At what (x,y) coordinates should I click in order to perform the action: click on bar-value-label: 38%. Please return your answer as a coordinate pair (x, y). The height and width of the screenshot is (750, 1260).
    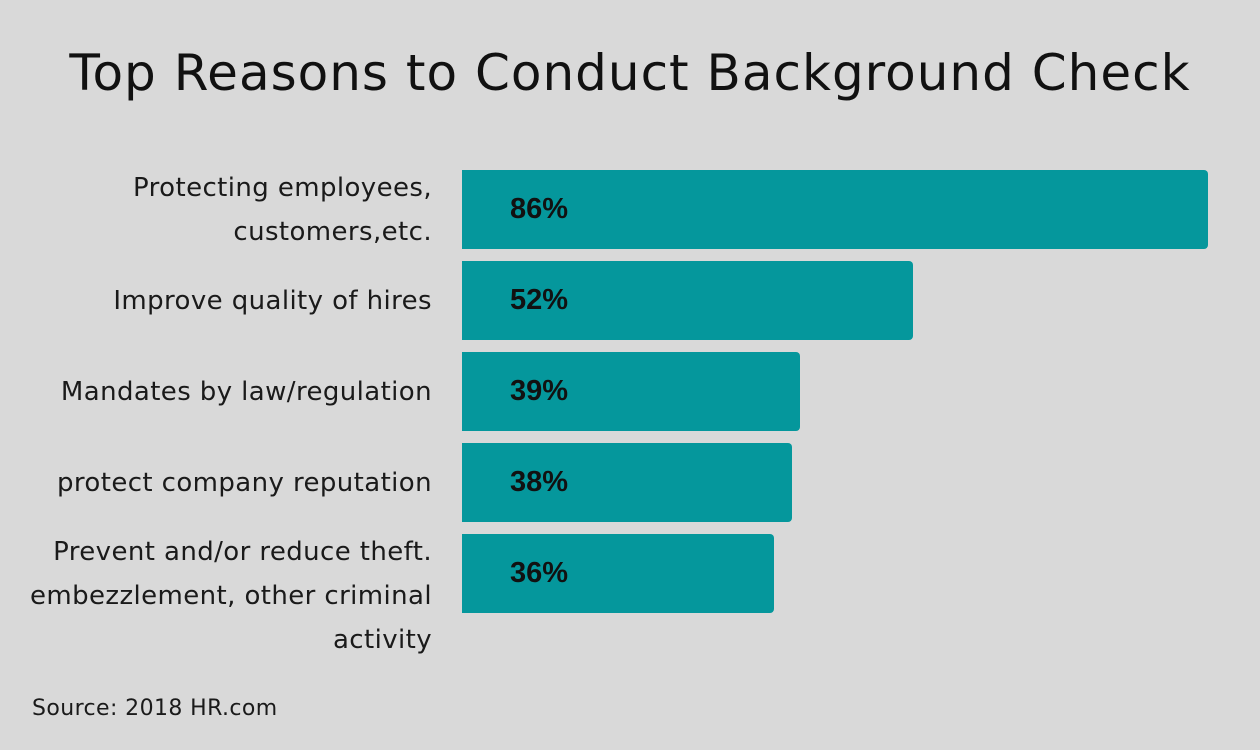
    Looking at the image, I should click on (539, 482).